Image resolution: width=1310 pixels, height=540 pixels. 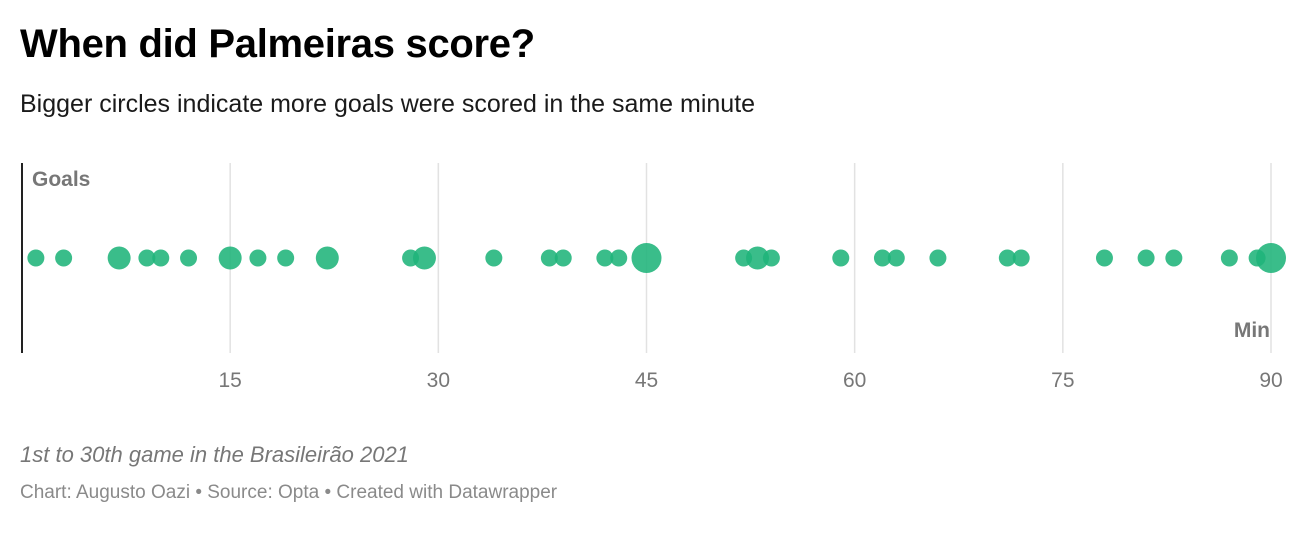 I want to click on x-tick-label-90: 90, so click(x=1270, y=380).